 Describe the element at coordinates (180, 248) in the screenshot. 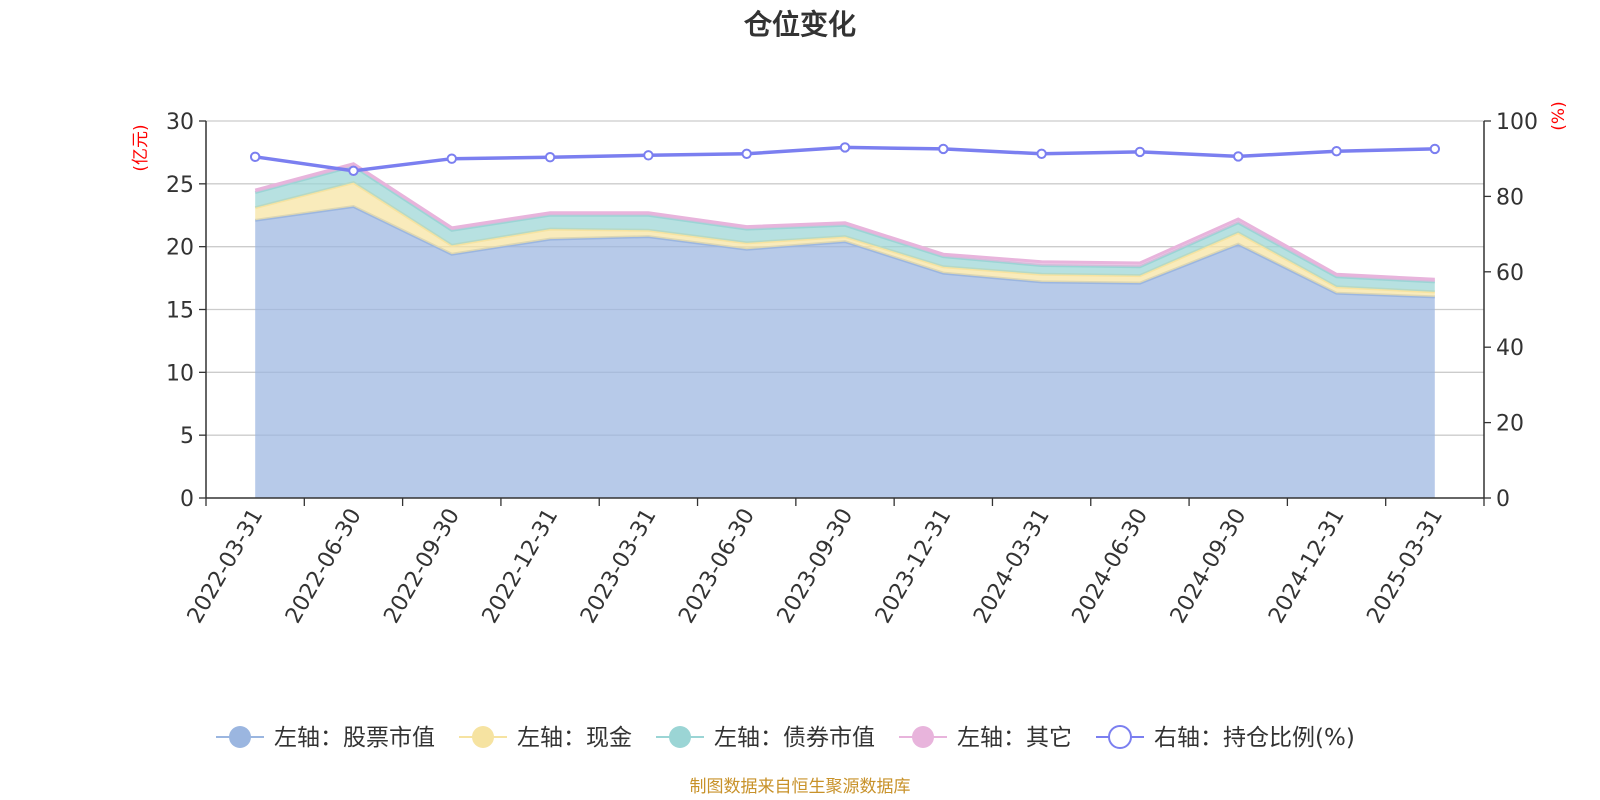

I see `left-tick-label: 20` at that location.